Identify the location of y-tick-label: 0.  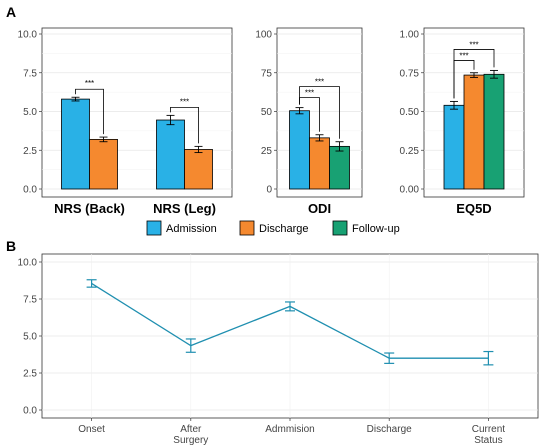
(269, 190).